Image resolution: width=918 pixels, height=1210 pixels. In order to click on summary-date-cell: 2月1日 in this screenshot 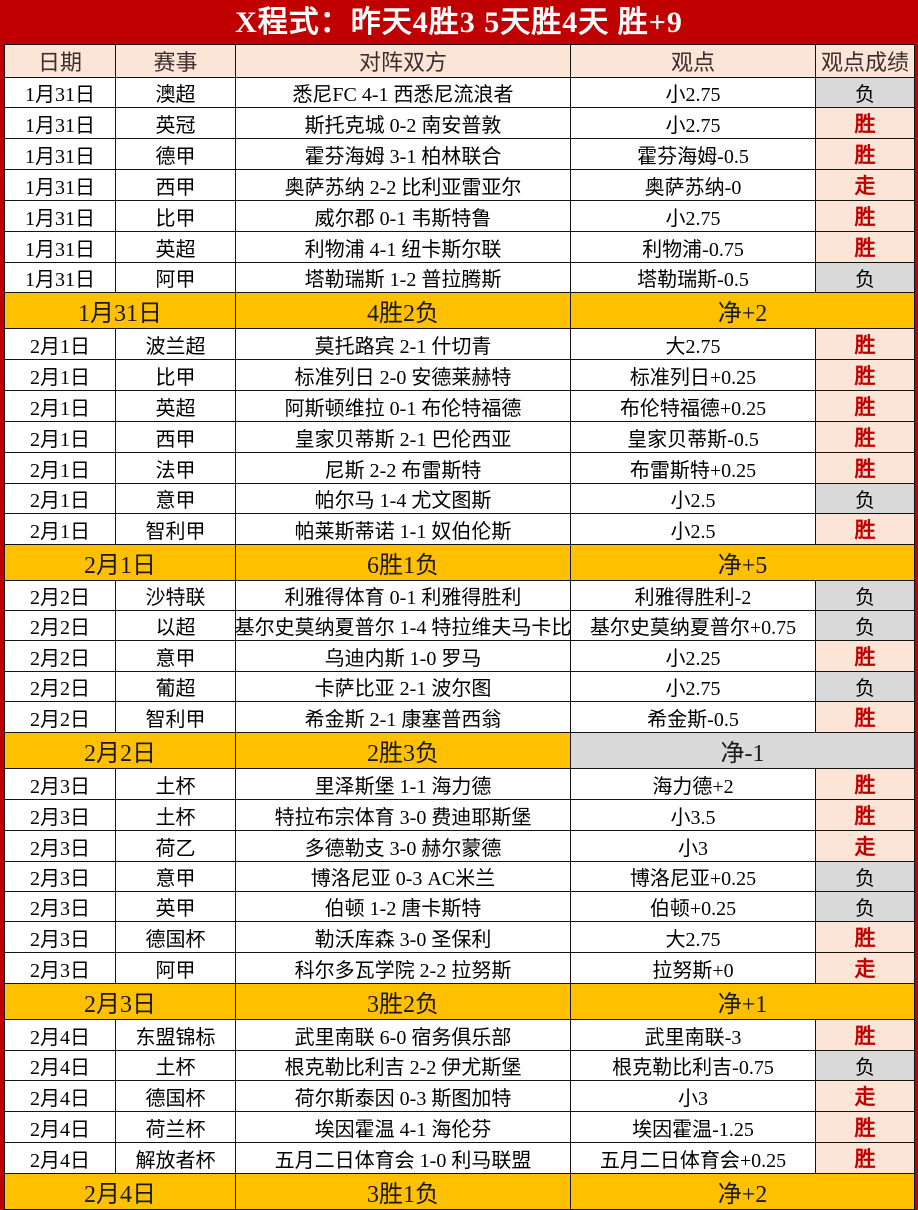, I will do `click(120, 562)`.